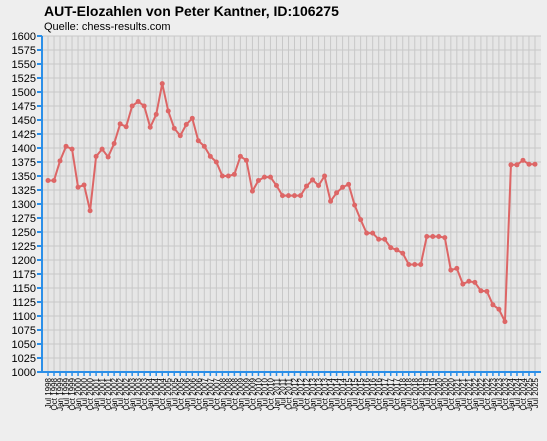  What do you see at coordinates (174, 392) in the screenshot?
I see `x-tick-label: Jul 2005` at bounding box center [174, 392].